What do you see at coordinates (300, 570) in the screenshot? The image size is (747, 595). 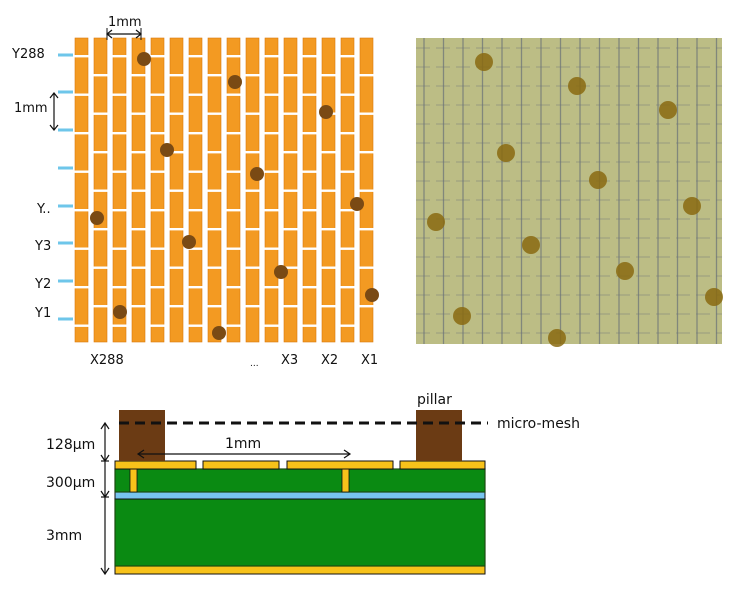 I see `bottom-copper-layer` at bounding box center [300, 570].